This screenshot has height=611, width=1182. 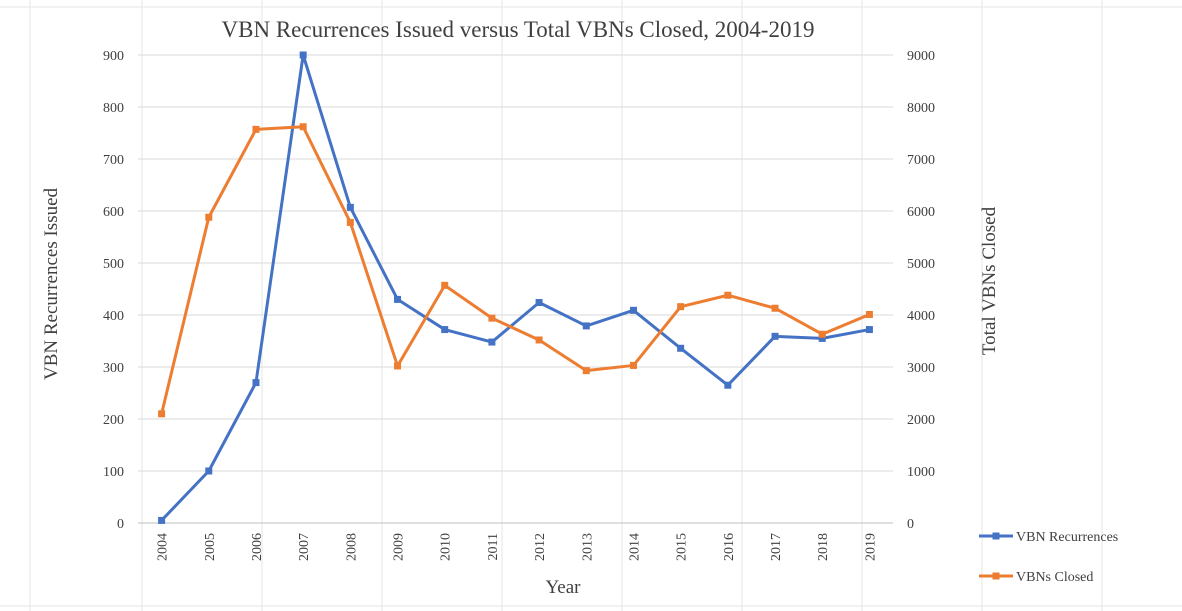 What do you see at coordinates (1054, 577) in the screenshot?
I see `legend-label-vbns-closed: VBNs Closed` at bounding box center [1054, 577].